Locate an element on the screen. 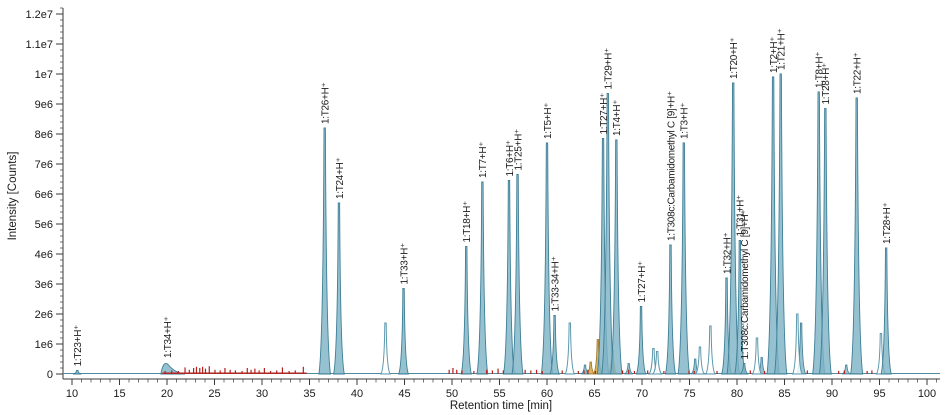  y-tick-label: 1.1e7 is located at coordinates (39, 45).